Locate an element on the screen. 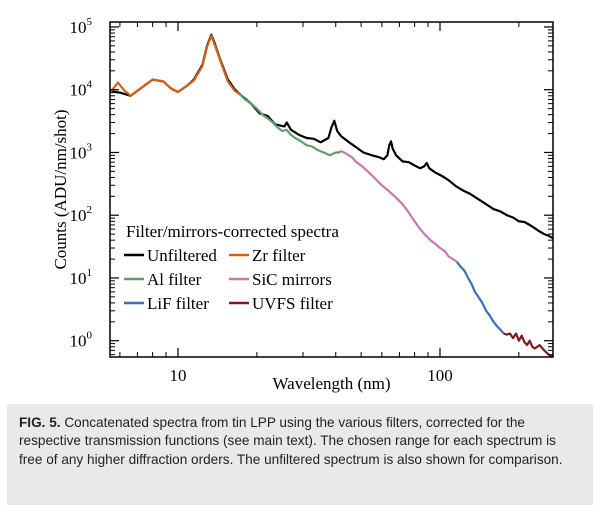 This screenshot has height=520, width=600. legend-title: Filter/mirrors-corrected spectra is located at coordinates (232, 231).